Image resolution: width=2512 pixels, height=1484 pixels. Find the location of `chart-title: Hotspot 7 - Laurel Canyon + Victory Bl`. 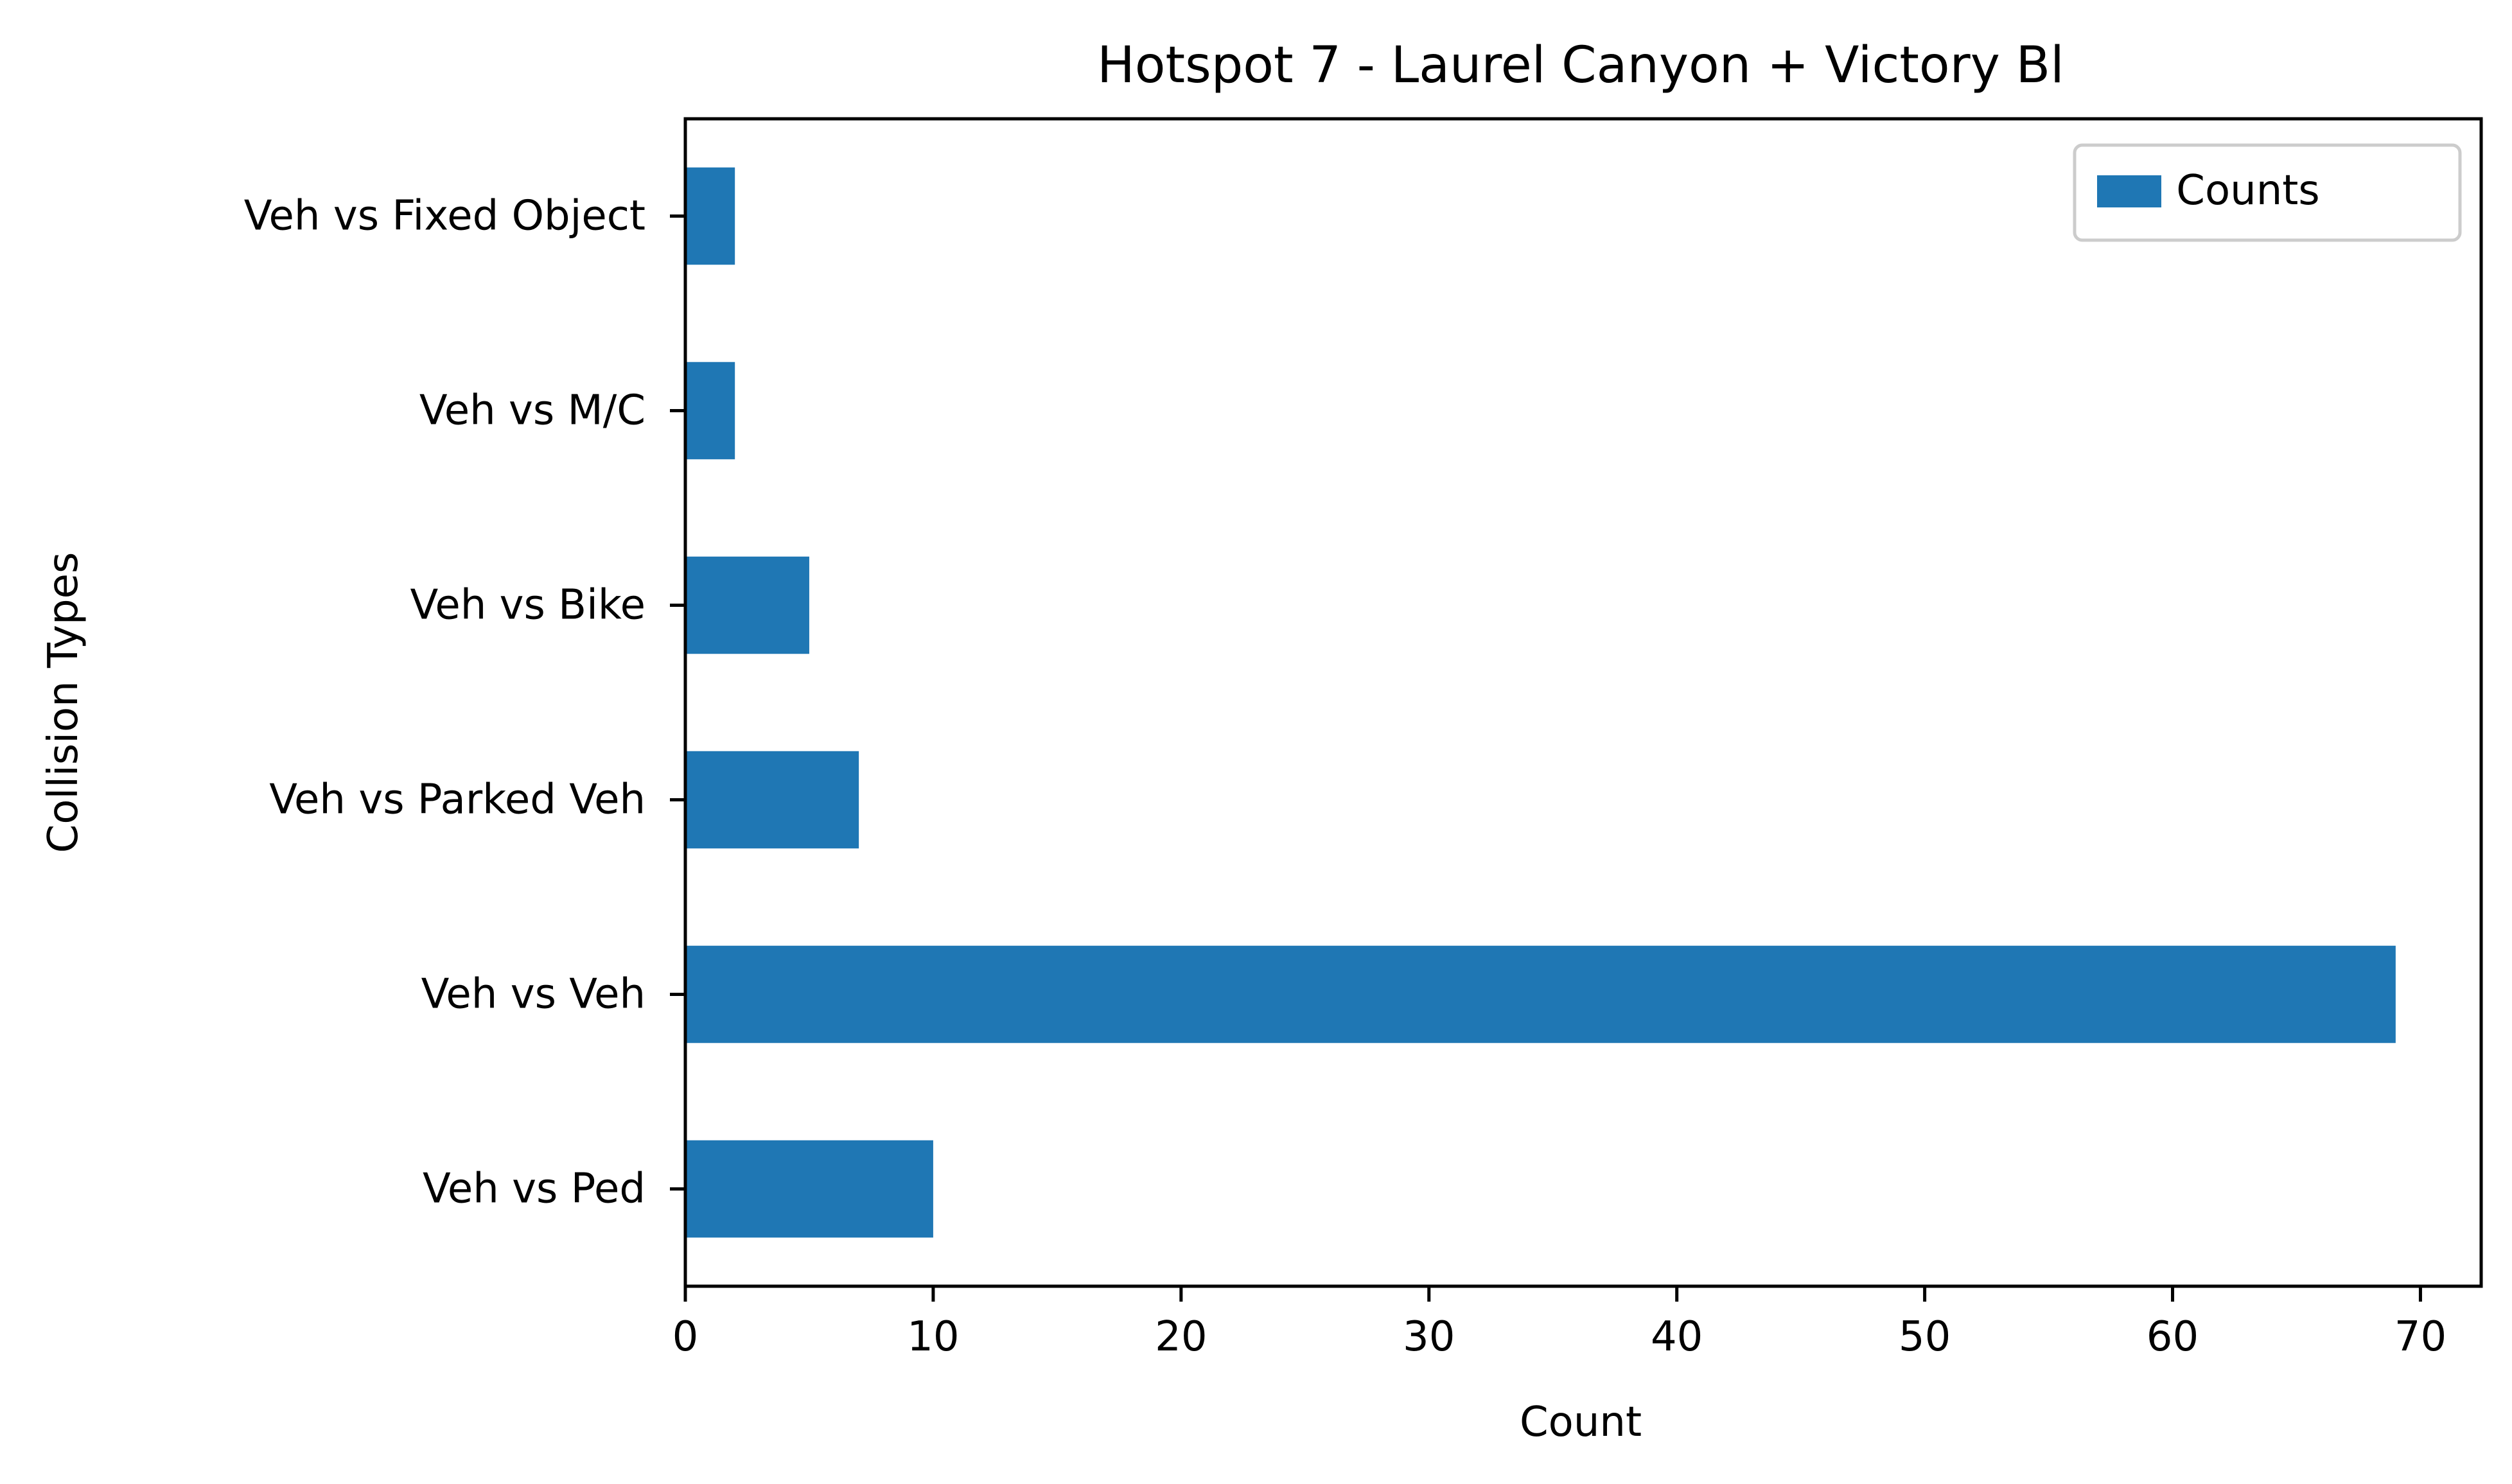

chart-title: Hotspot 7 - Laurel Canyon + Victory Bl is located at coordinates (1580, 65).